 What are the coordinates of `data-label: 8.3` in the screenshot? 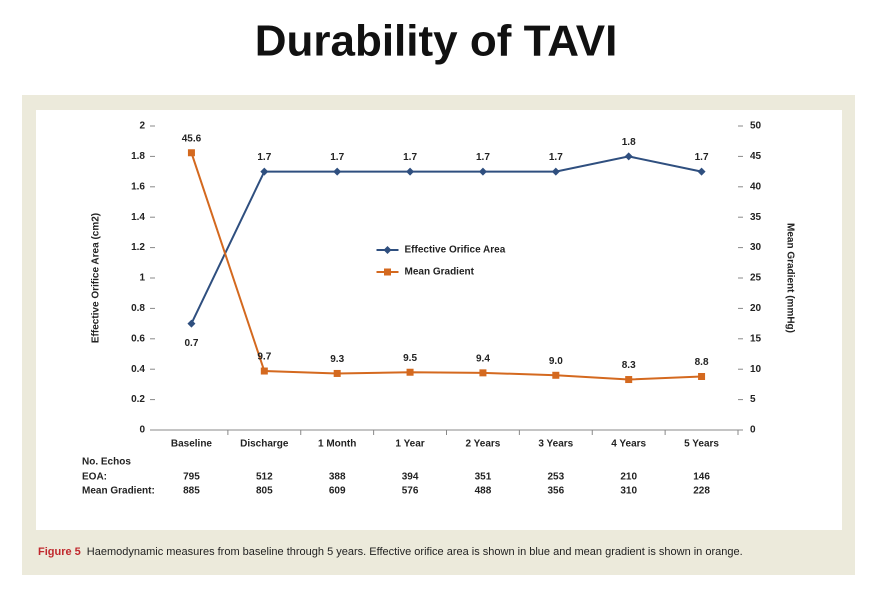 It's located at (629, 365).